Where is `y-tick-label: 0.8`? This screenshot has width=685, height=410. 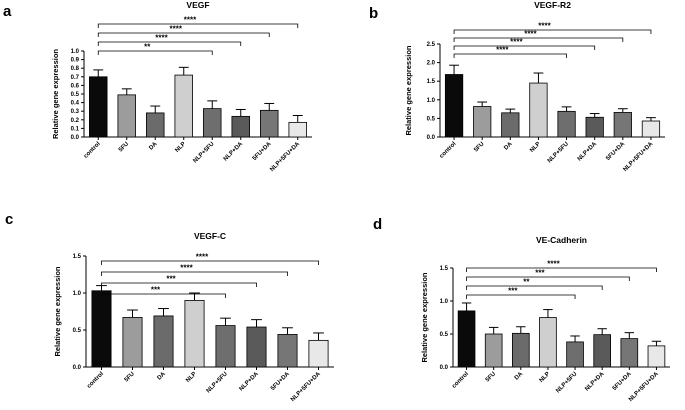
y-tick-label: 0.8 is located at coordinates (75, 69).